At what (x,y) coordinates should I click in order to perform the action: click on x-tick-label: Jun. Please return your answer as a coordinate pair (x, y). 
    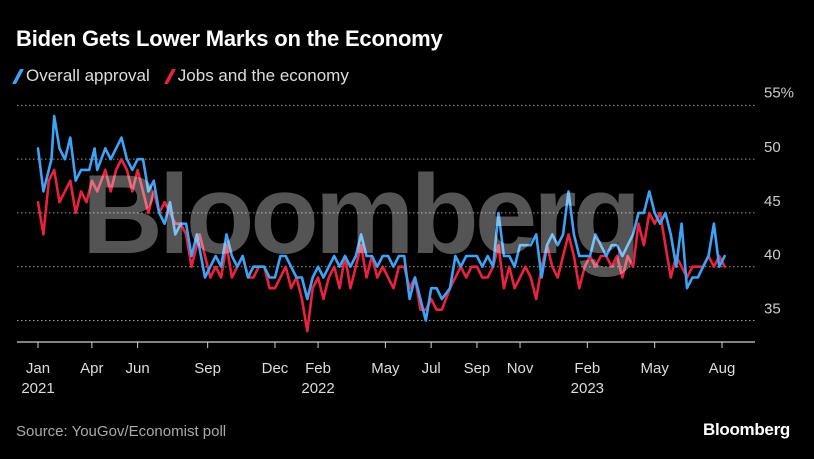
    Looking at the image, I should click on (138, 368).